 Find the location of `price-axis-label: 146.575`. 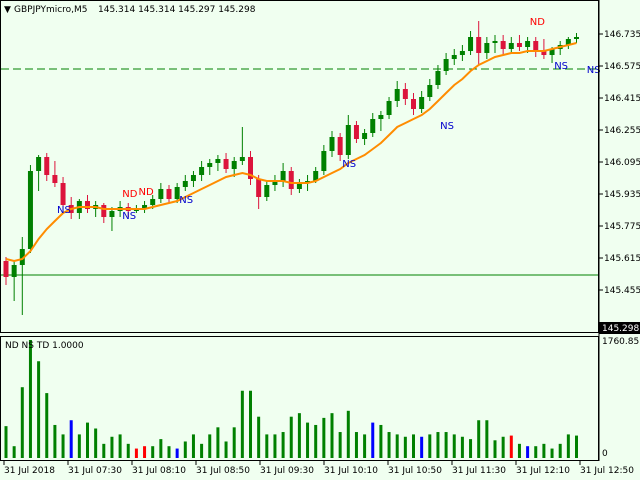

price-axis-label: 146.575 is located at coordinates (622, 67).